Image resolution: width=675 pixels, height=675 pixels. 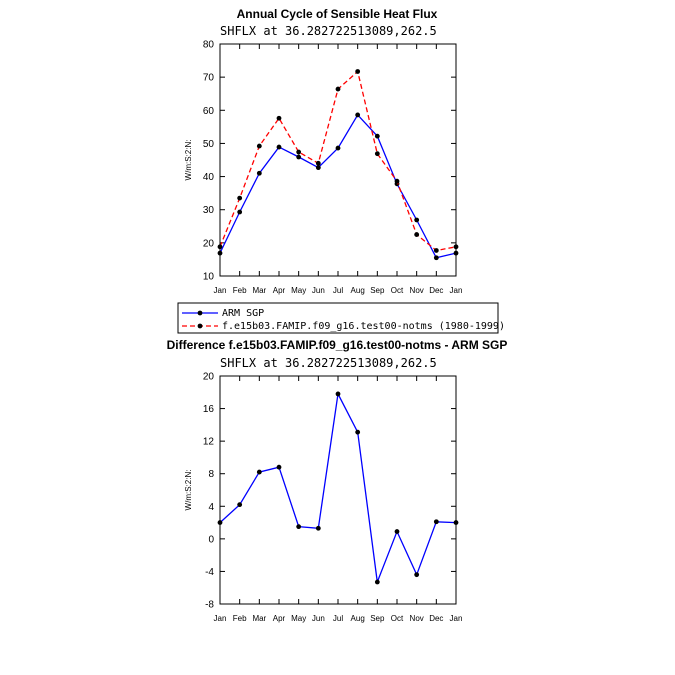 I want to click on legend-model-marker, so click(x=200, y=326).